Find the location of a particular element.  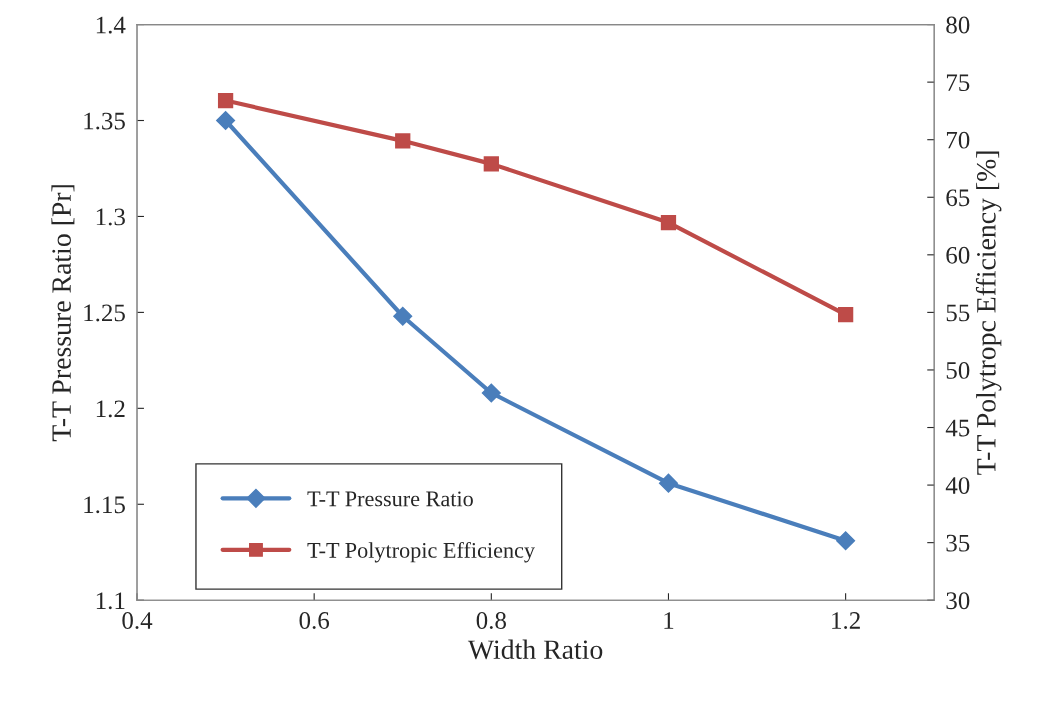

y2-tick-label: 40 is located at coordinates (957, 485).